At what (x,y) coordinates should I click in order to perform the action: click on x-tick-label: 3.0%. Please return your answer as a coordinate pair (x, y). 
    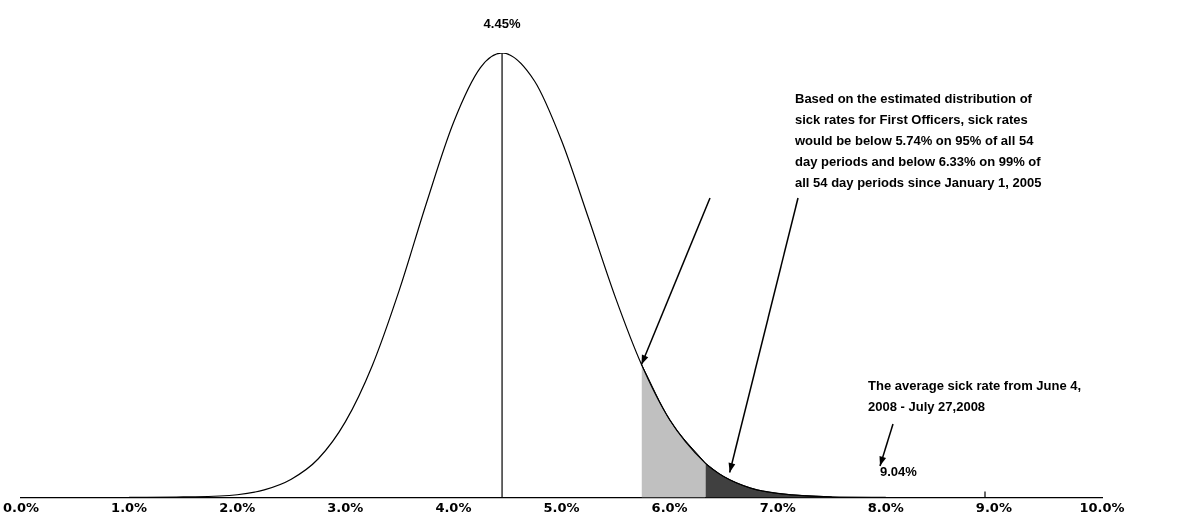
    Looking at the image, I should click on (345, 507).